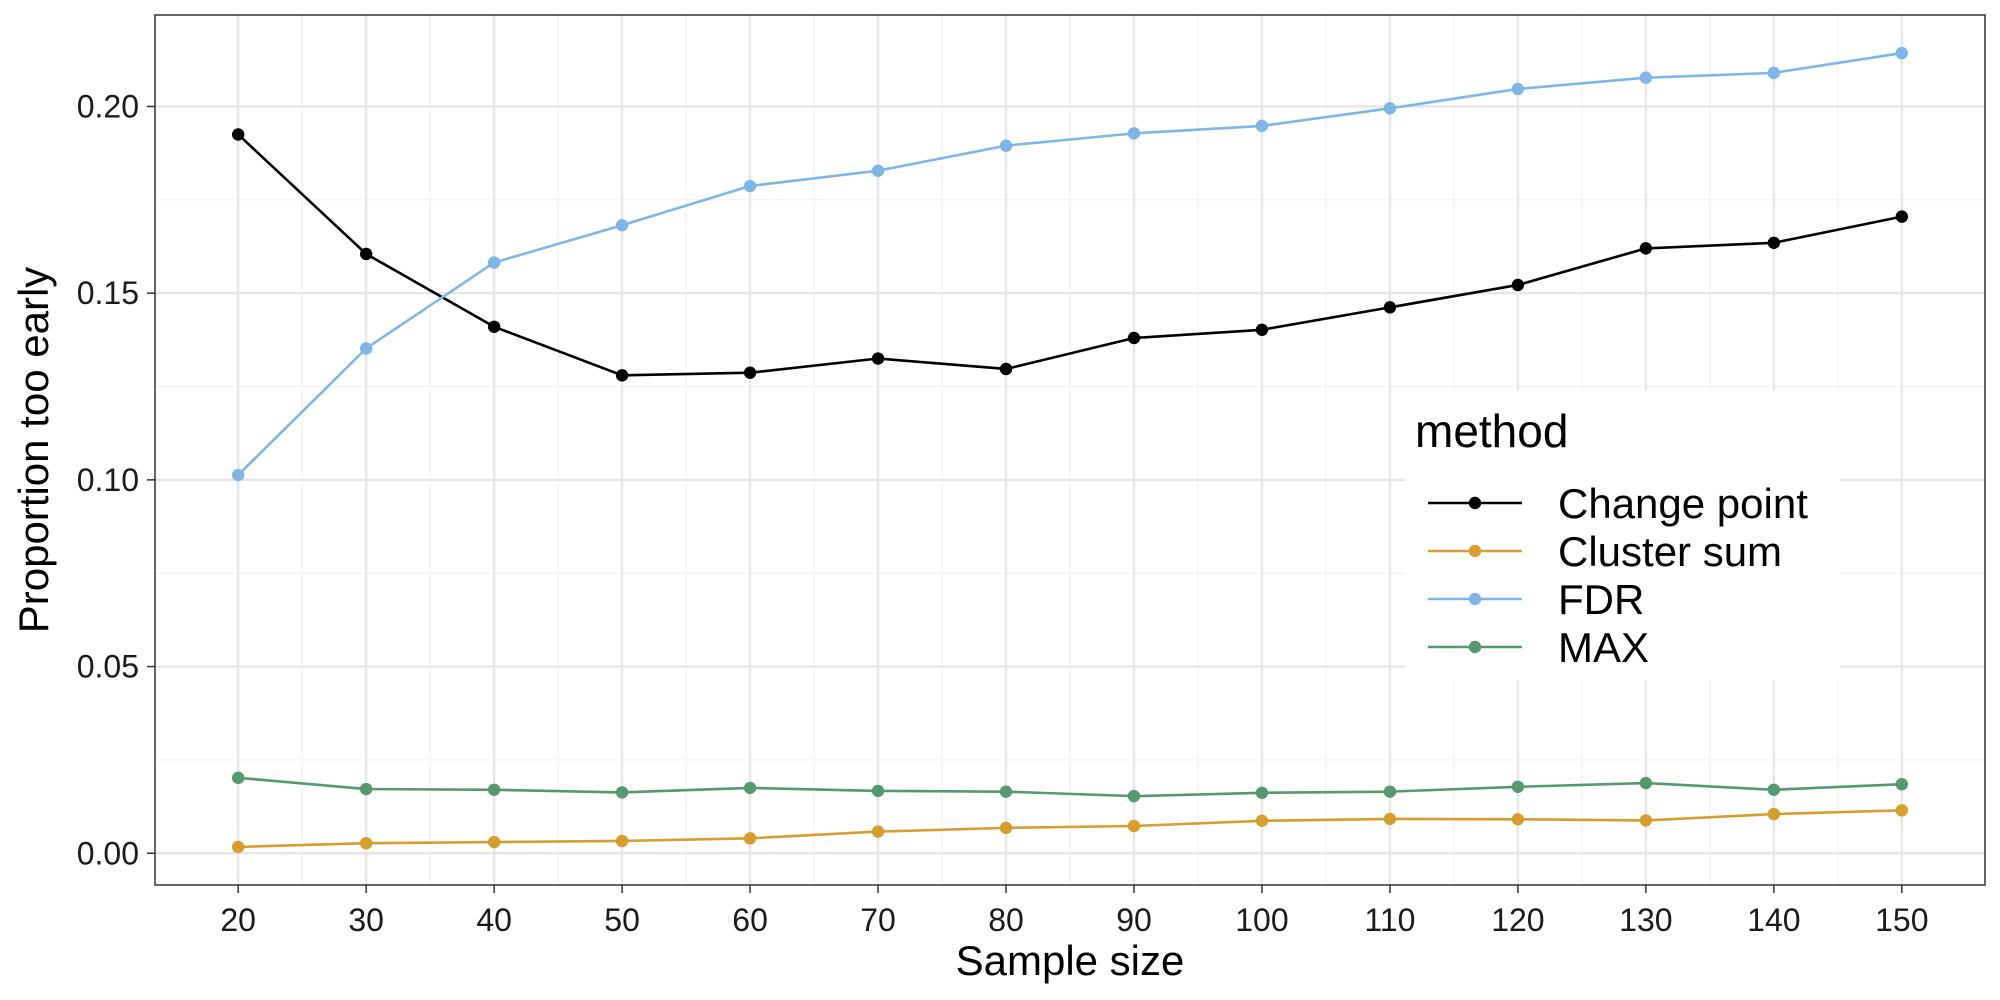 The width and height of the screenshot is (2000, 1000). I want to click on x-tick-label: 140, so click(1773, 920).